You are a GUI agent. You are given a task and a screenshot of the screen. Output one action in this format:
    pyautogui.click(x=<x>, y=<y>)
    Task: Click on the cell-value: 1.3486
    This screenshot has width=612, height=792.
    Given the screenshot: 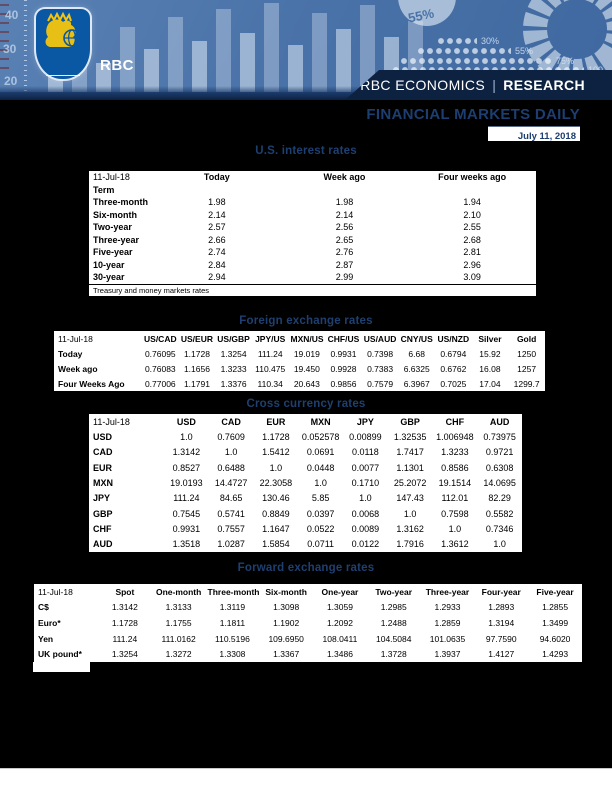 What is the action you would take?
    pyautogui.click(x=339, y=654)
    